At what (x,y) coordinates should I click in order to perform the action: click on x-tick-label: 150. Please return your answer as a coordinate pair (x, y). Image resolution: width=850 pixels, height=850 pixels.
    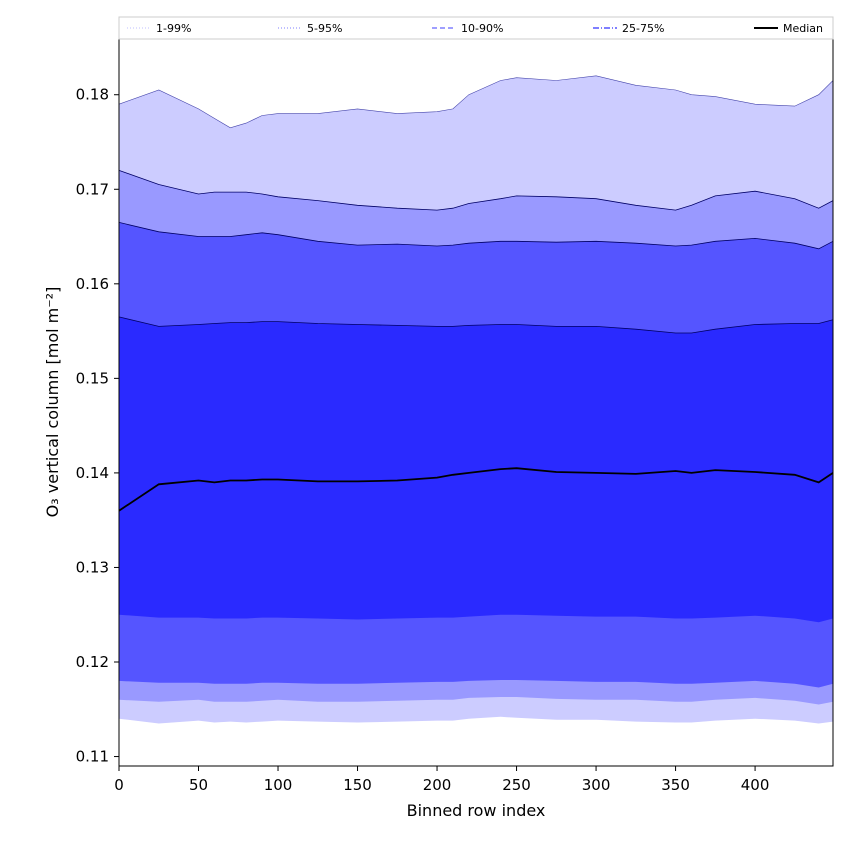
    Looking at the image, I should click on (357, 785).